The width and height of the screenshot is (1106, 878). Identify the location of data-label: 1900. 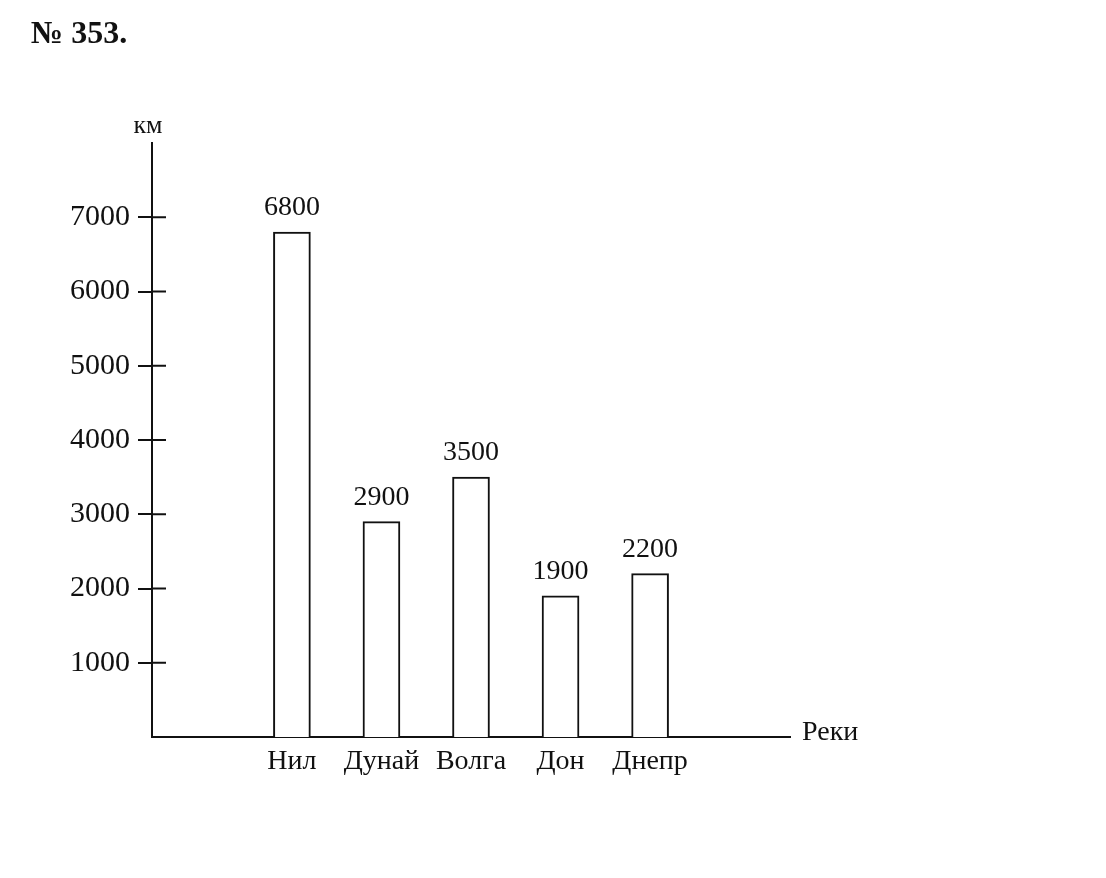
(560, 570).